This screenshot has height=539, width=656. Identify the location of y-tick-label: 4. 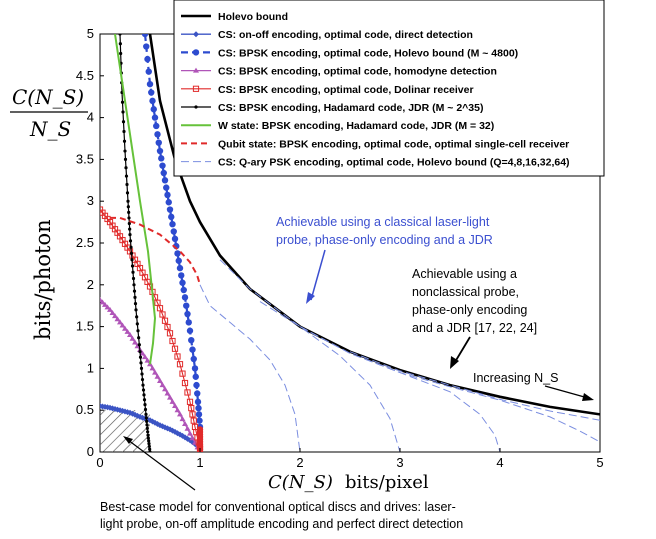
(90, 117).